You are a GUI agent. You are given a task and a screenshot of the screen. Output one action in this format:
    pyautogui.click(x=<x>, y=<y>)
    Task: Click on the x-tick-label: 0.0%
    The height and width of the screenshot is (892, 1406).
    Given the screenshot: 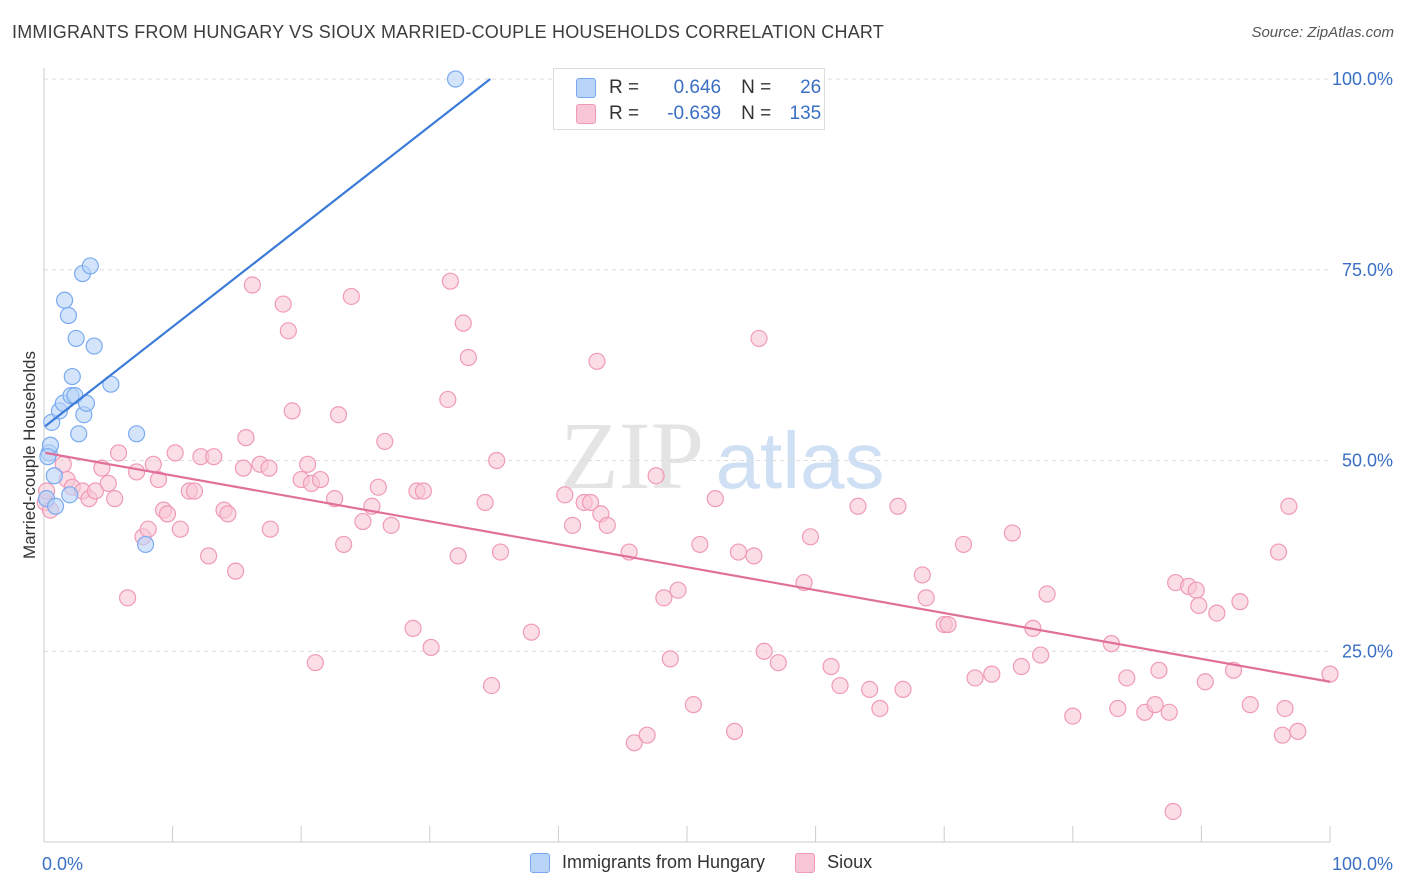 What is the action you would take?
    pyautogui.click(x=62, y=864)
    